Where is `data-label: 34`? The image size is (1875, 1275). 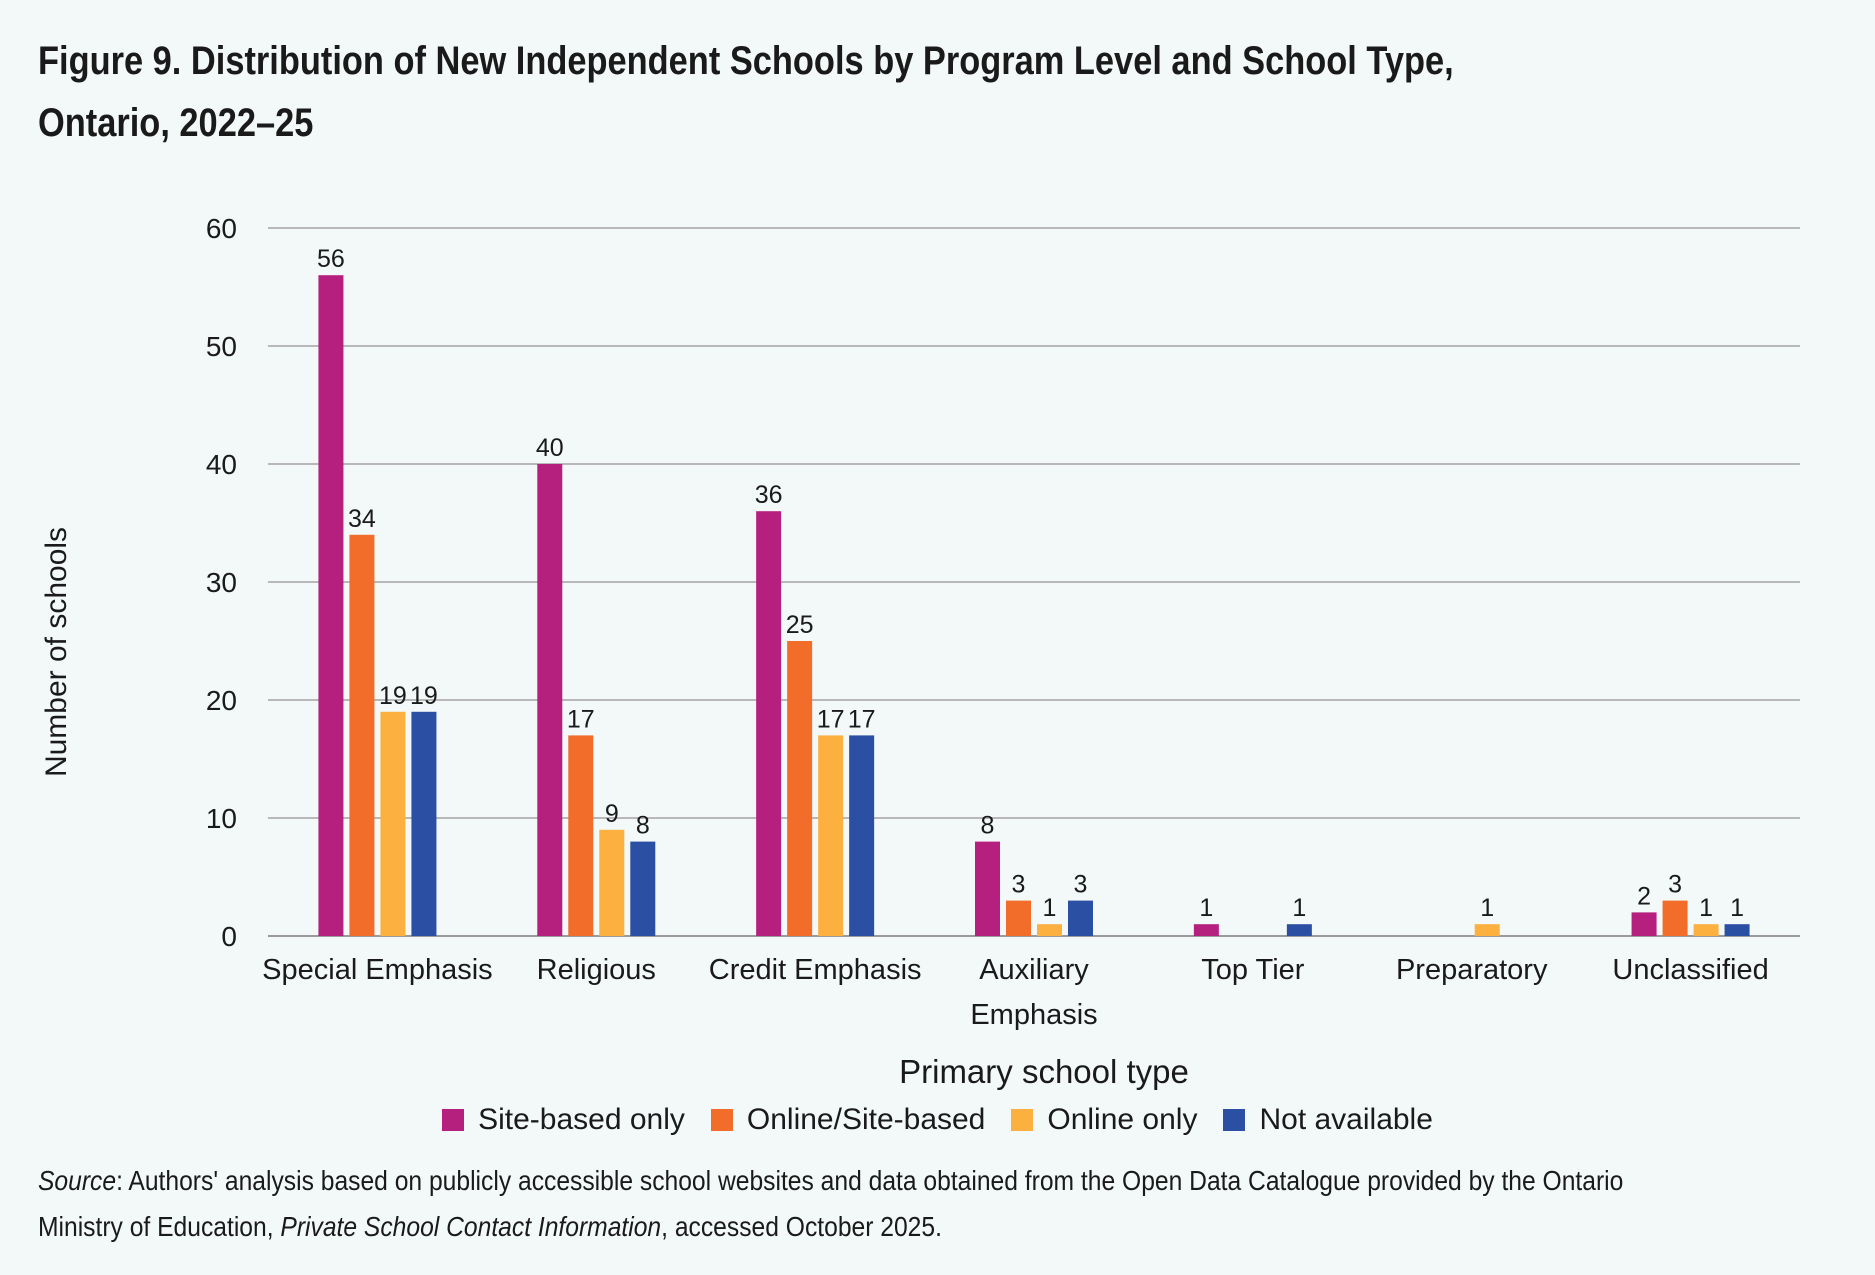
data-label: 34 is located at coordinates (362, 519).